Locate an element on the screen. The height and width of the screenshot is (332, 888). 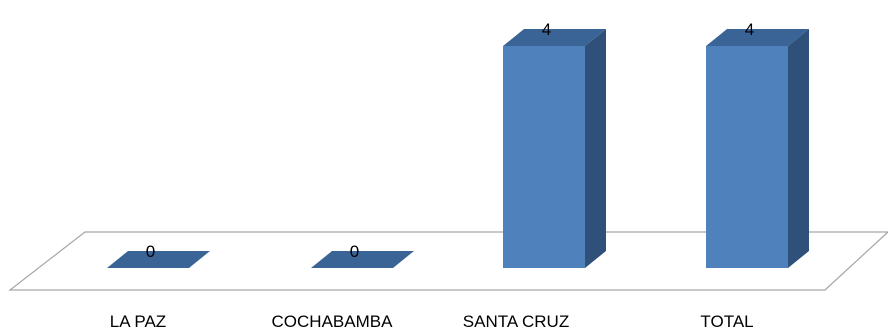
bar-top-la-paz is located at coordinates (158, 259).